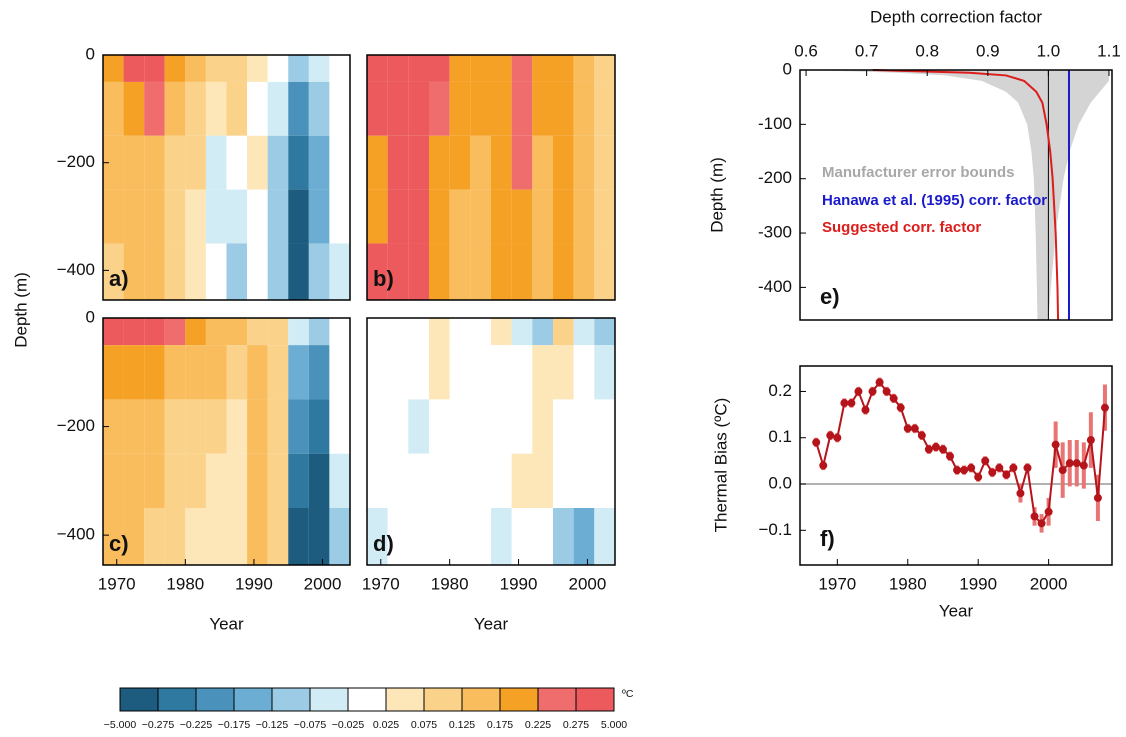 Image resolution: width=1126 pixels, height=737 pixels. I want to click on profile-line, so click(966, 195).